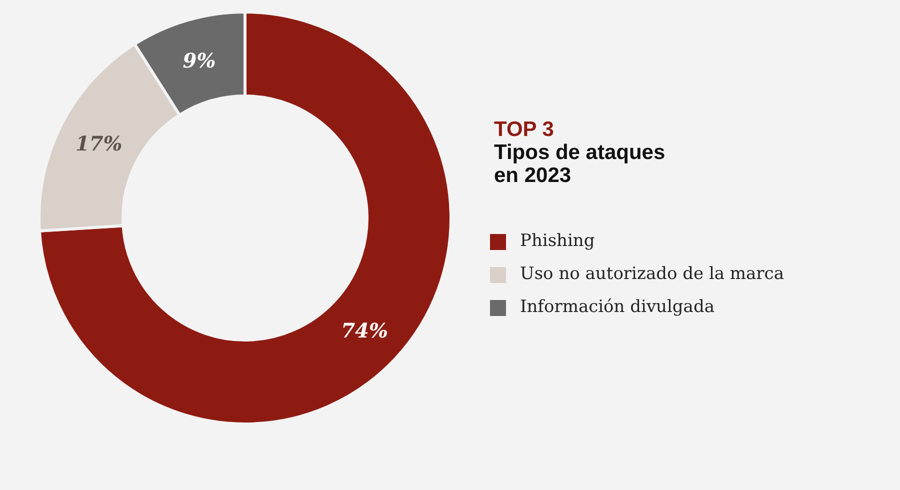 This screenshot has width=900, height=490. I want to click on data-label: 74%, so click(364, 330).